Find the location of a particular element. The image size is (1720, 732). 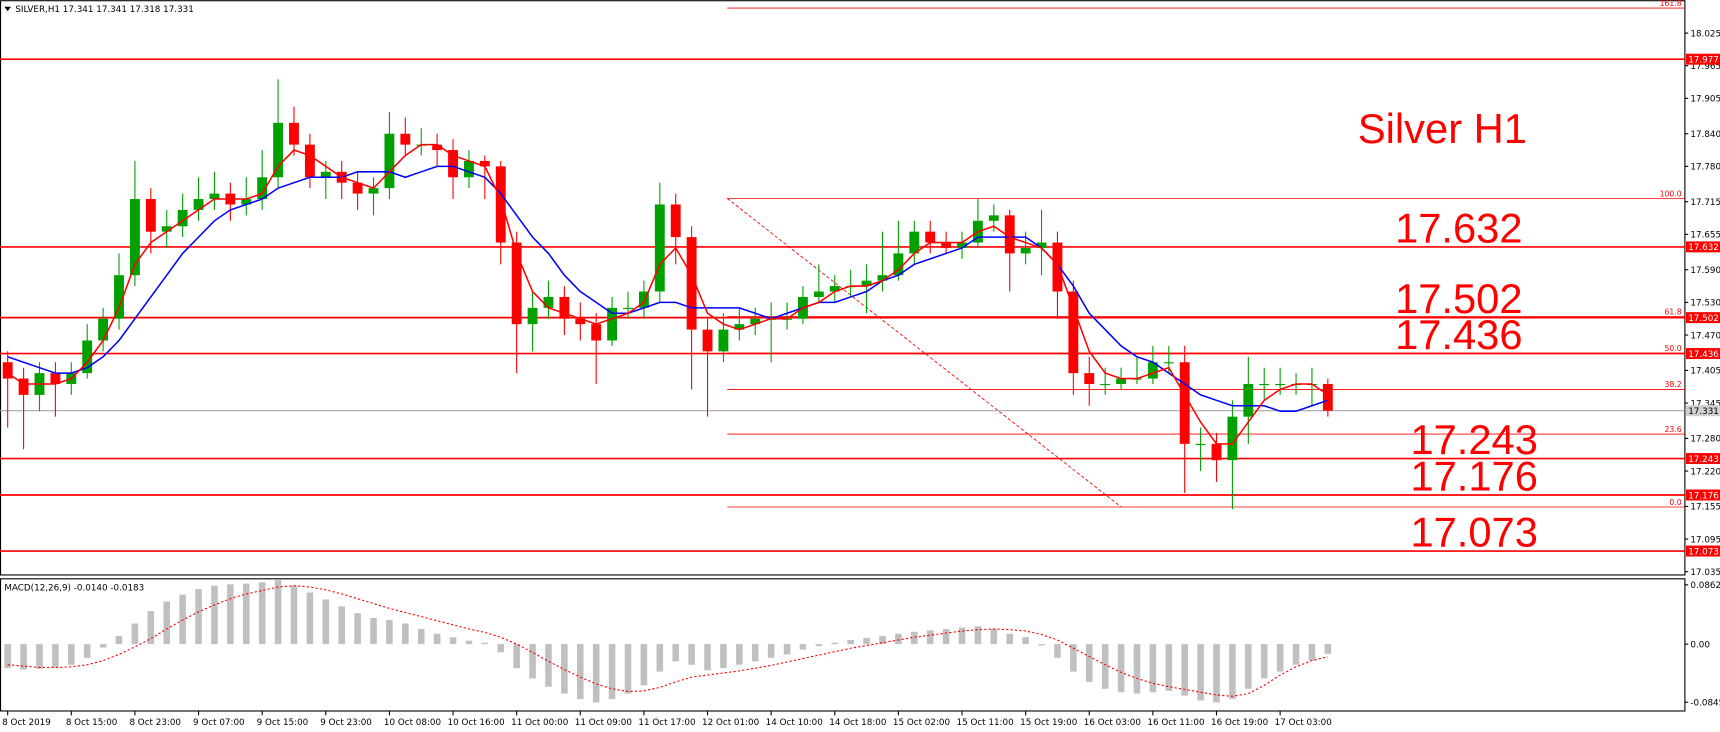

current-price-tag is located at coordinates (1702, 411).